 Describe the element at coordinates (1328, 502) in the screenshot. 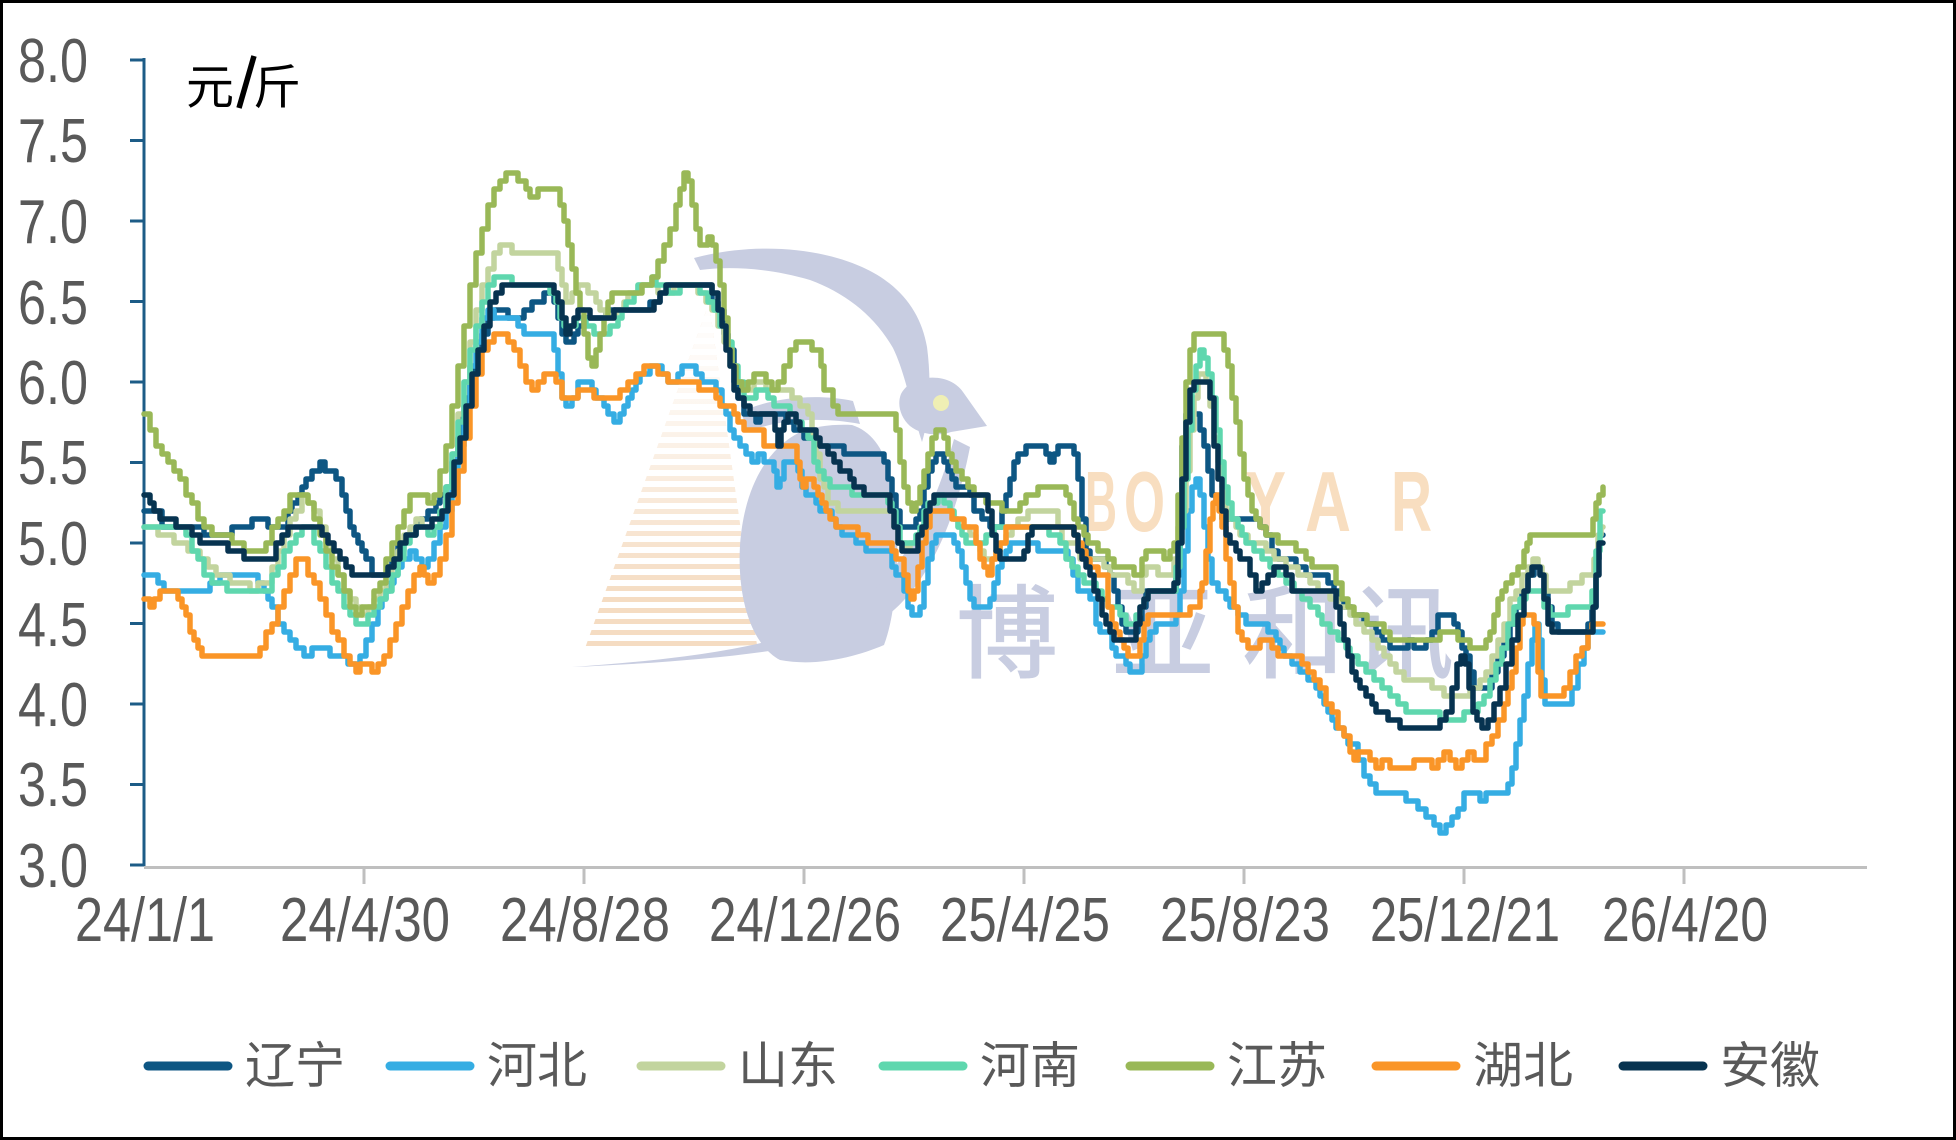

I see `svg-text: A` at that location.